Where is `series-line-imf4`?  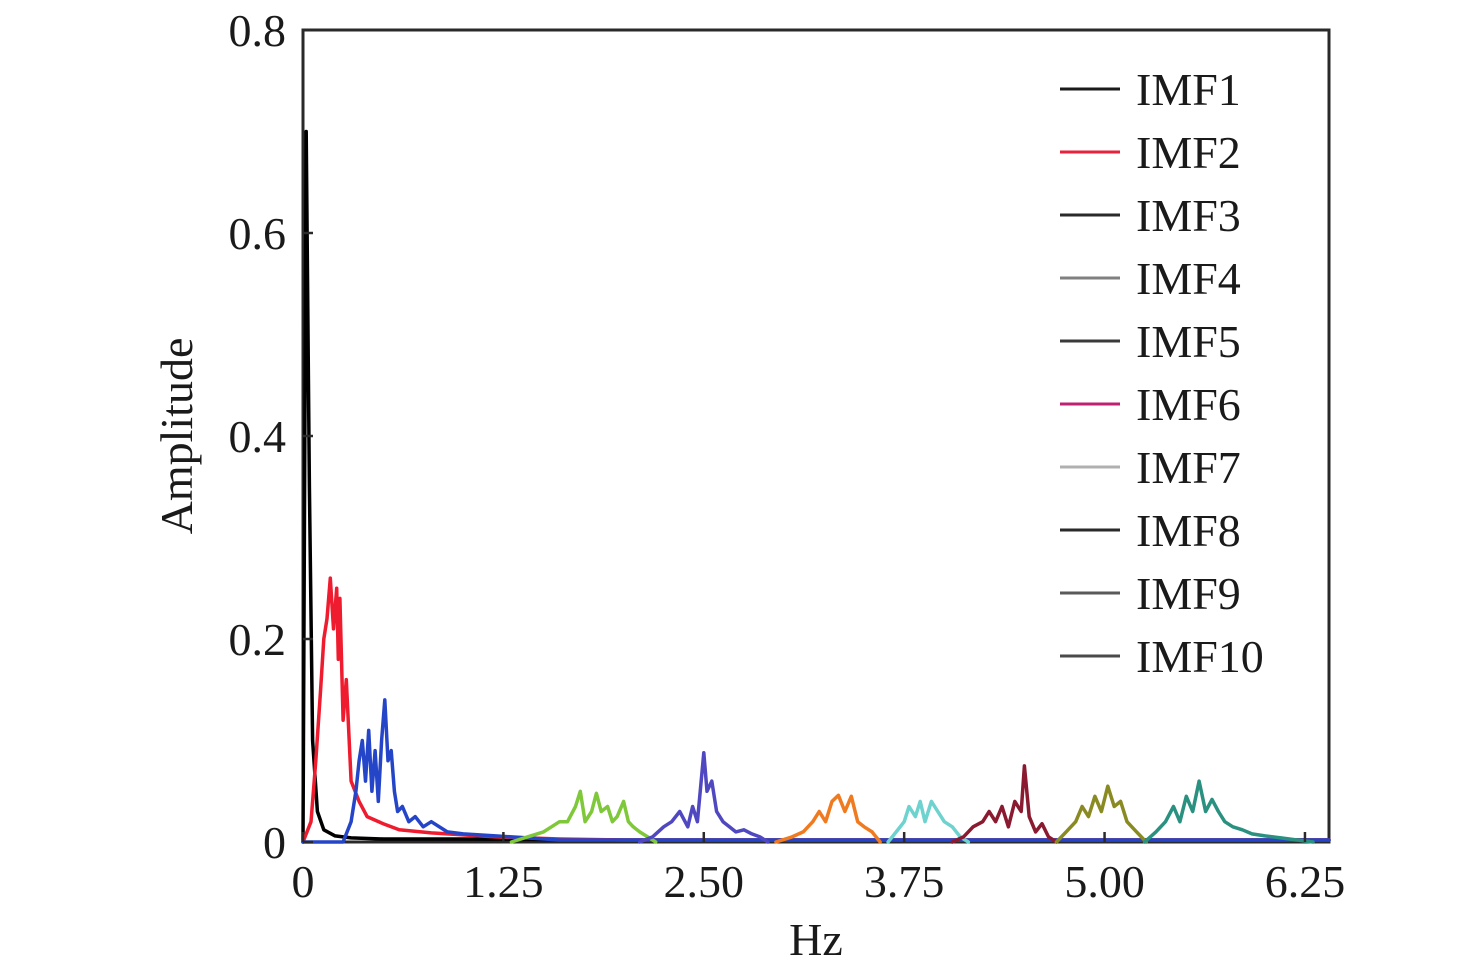 series-line-imf4 is located at coordinates (583, 816).